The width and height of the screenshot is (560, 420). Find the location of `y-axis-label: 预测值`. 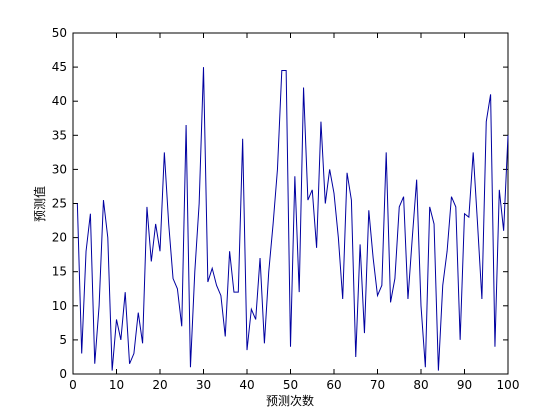

y-axis-label: 预测值 is located at coordinates (39, 204).